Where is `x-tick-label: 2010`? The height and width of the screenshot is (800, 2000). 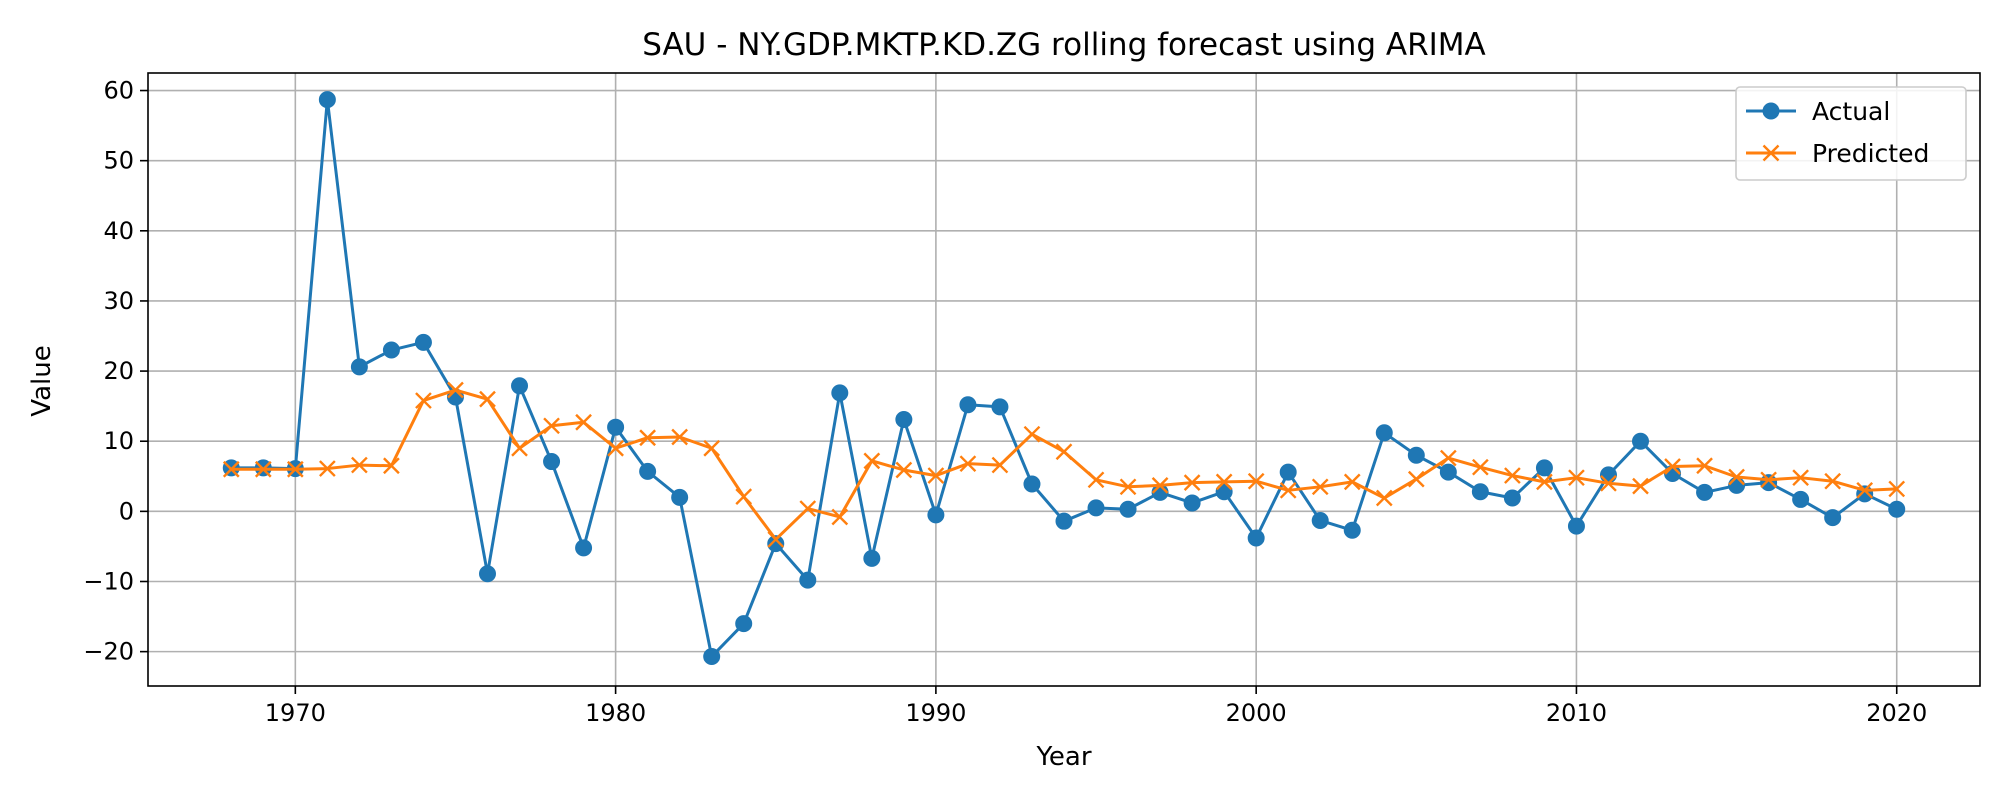
x-tick-label: 2010 is located at coordinates (1576, 713).